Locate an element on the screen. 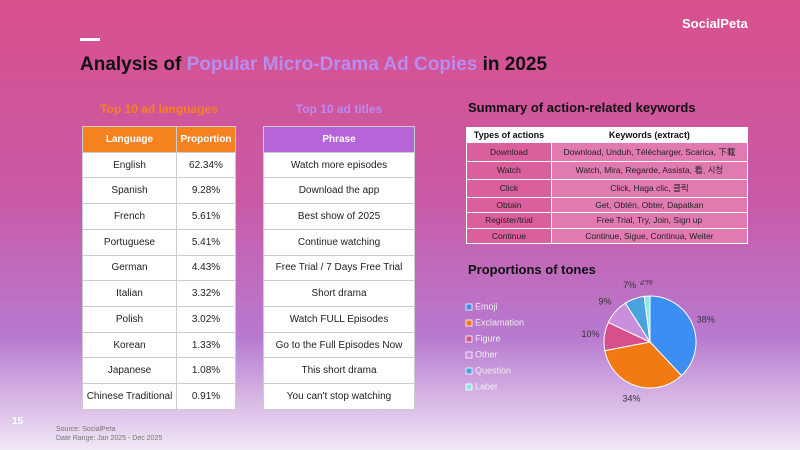 This screenshot has height=450, width=800. table-row: Chinese Traditional 0.91% is located at coordinates (159, 396).